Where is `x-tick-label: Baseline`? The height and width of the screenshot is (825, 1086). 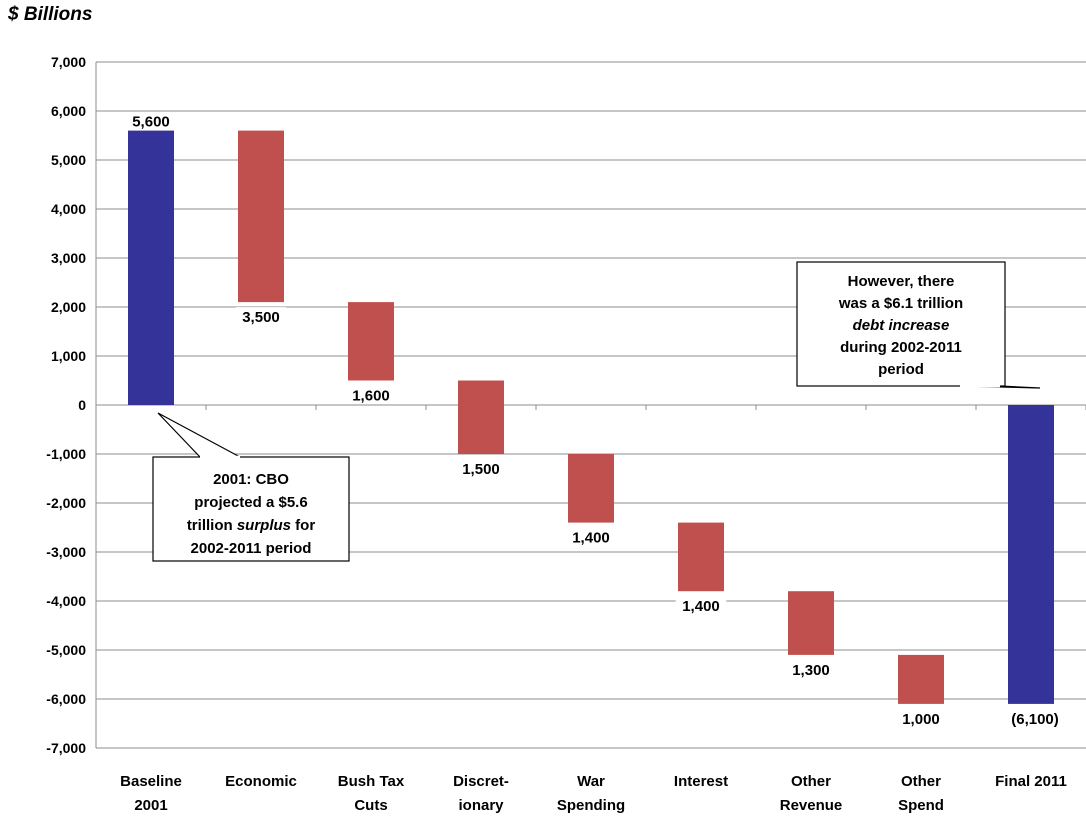
x-tick-label: Baseline is located at coordinates (151, 781).